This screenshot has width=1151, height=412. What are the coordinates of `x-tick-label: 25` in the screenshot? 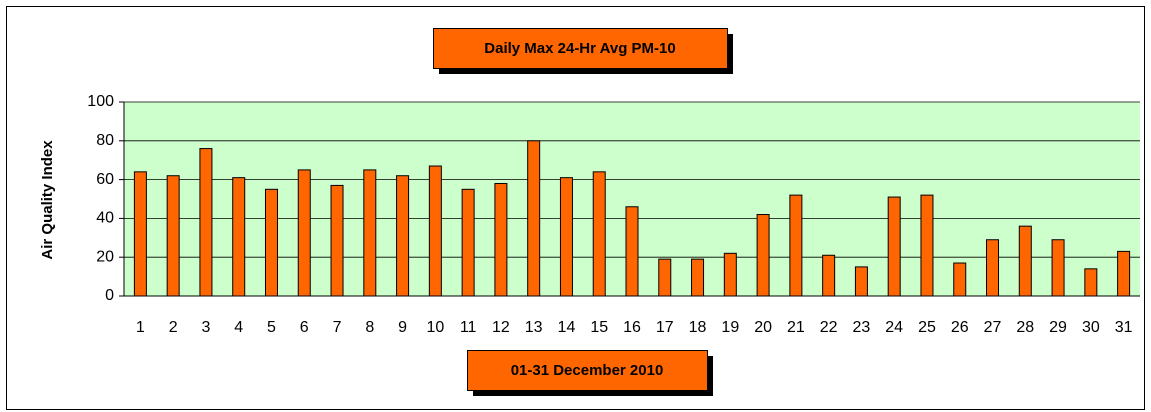 It's located at (927, 327).